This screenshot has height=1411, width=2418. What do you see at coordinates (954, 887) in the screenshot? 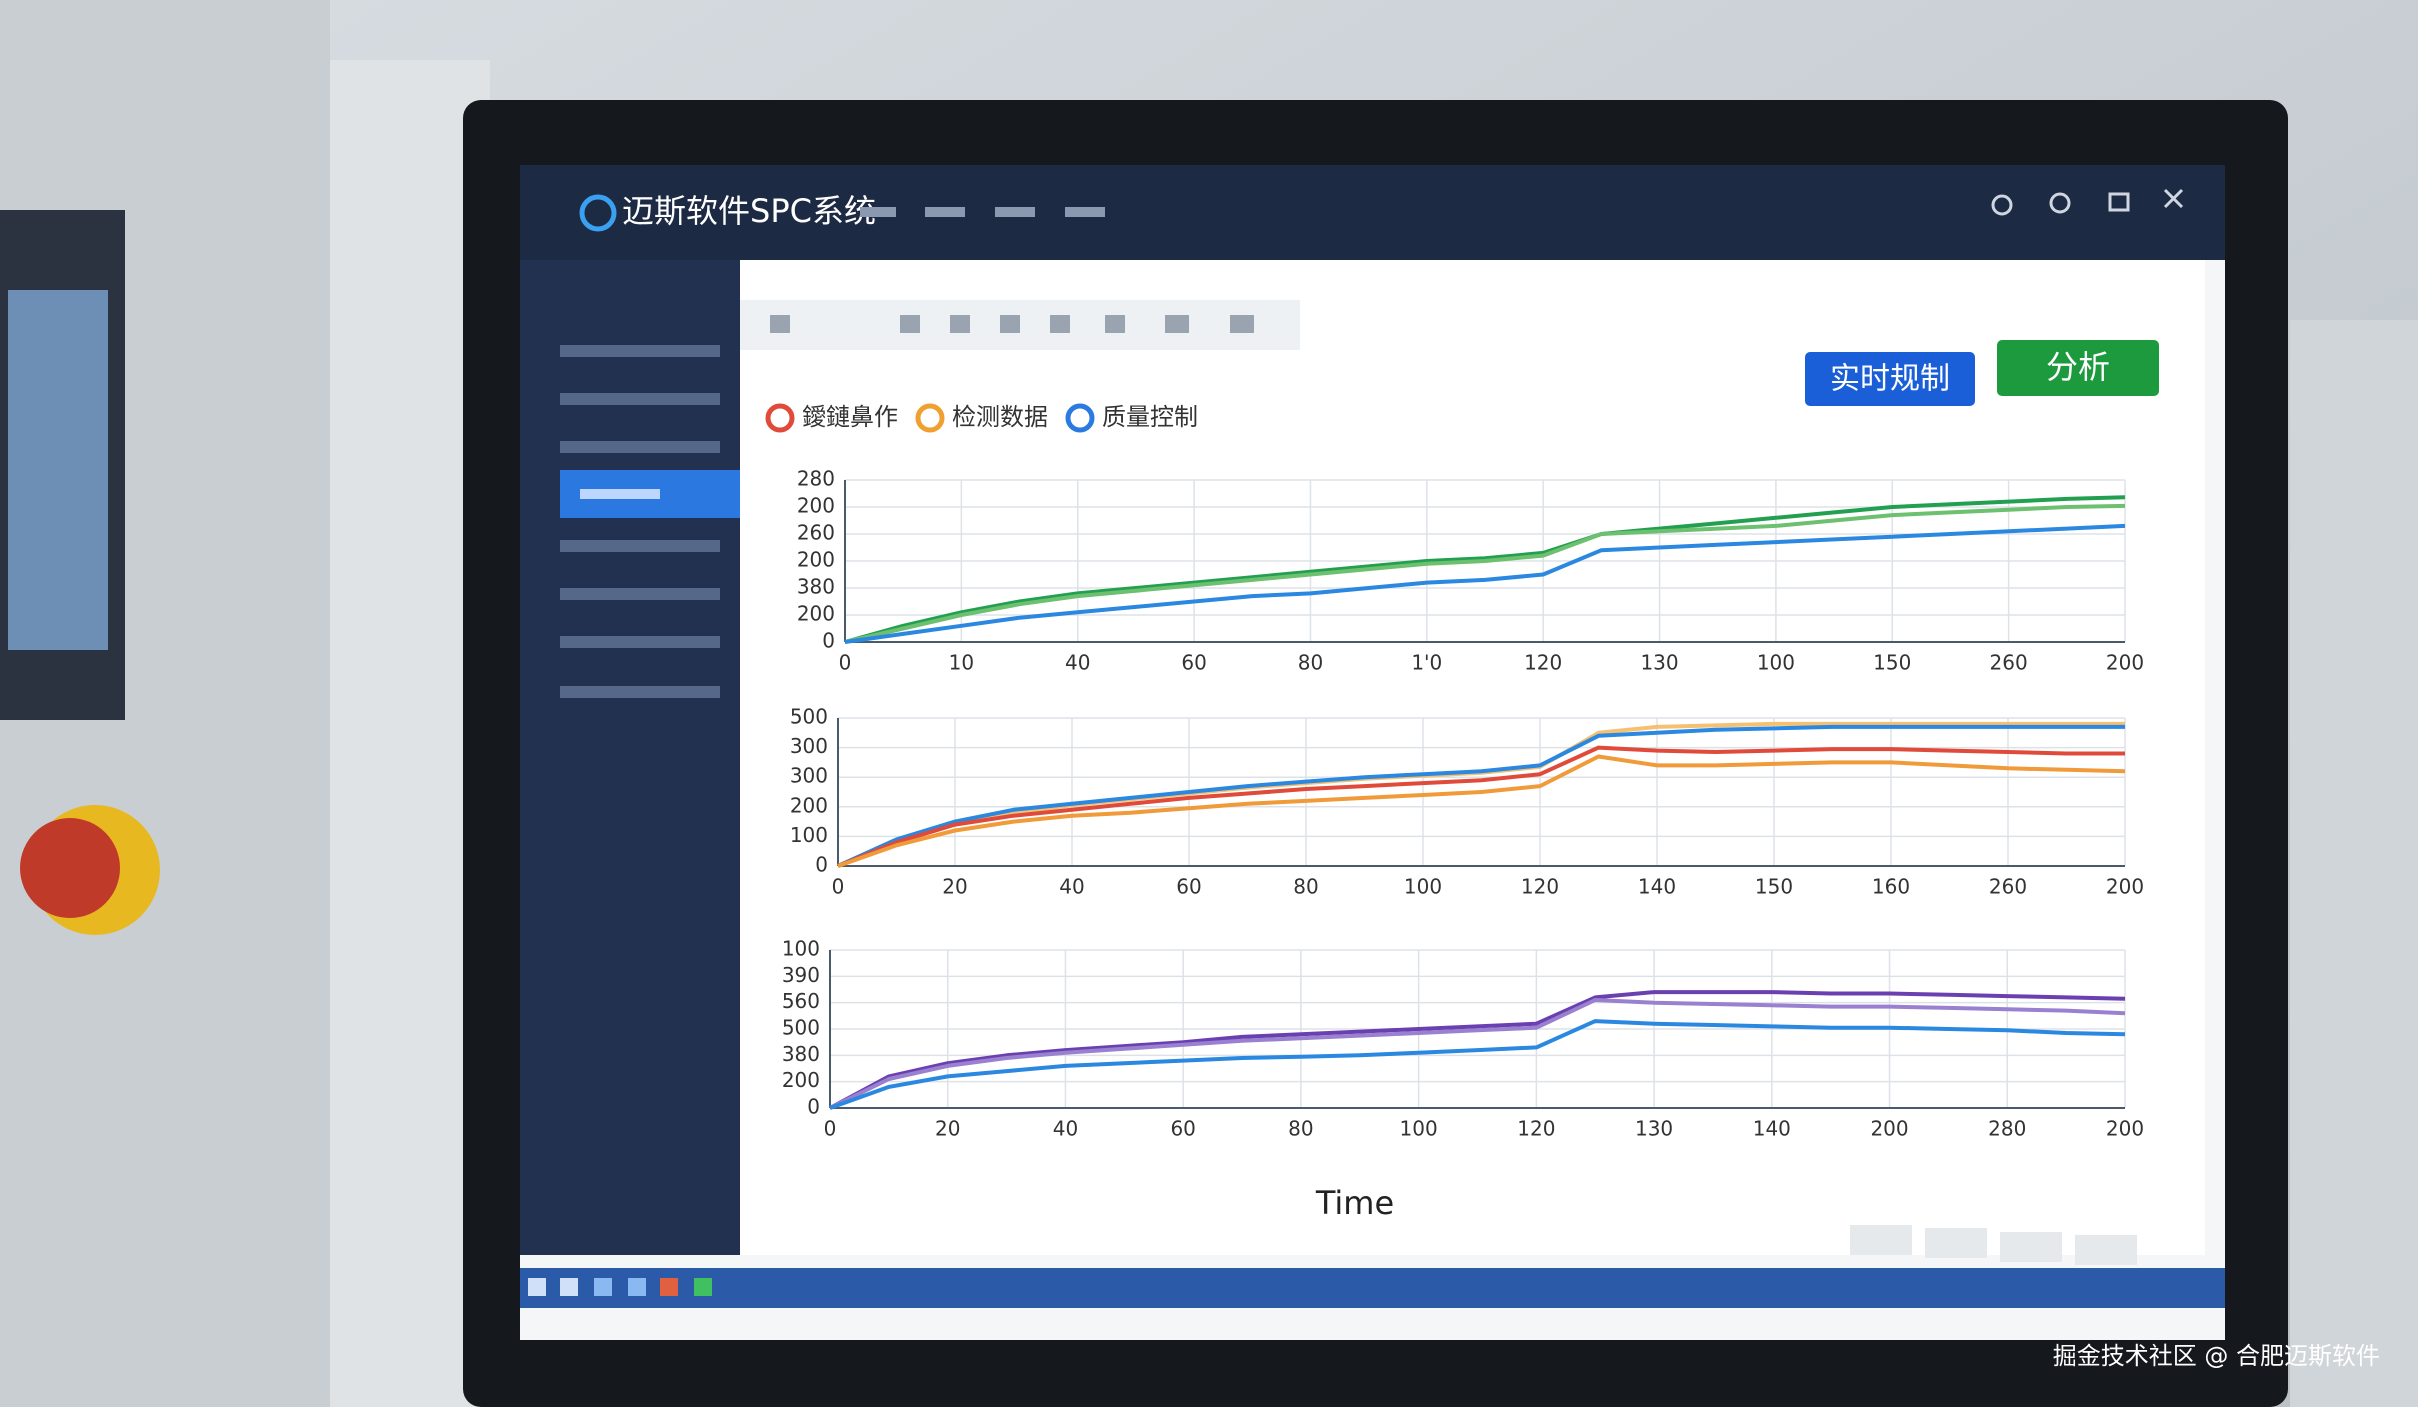
I see `x-tick-label: 20` at bounding box center [954, 887].